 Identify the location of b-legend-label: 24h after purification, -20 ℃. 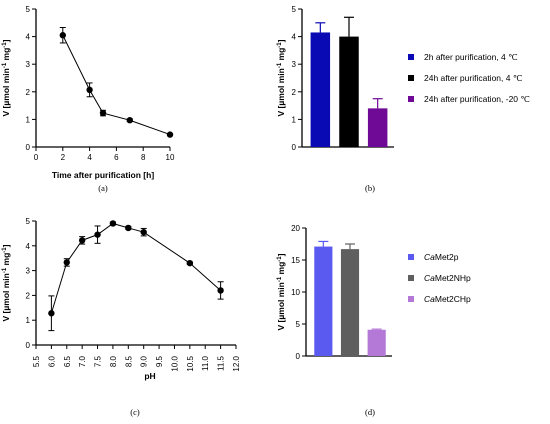
(477, 99).